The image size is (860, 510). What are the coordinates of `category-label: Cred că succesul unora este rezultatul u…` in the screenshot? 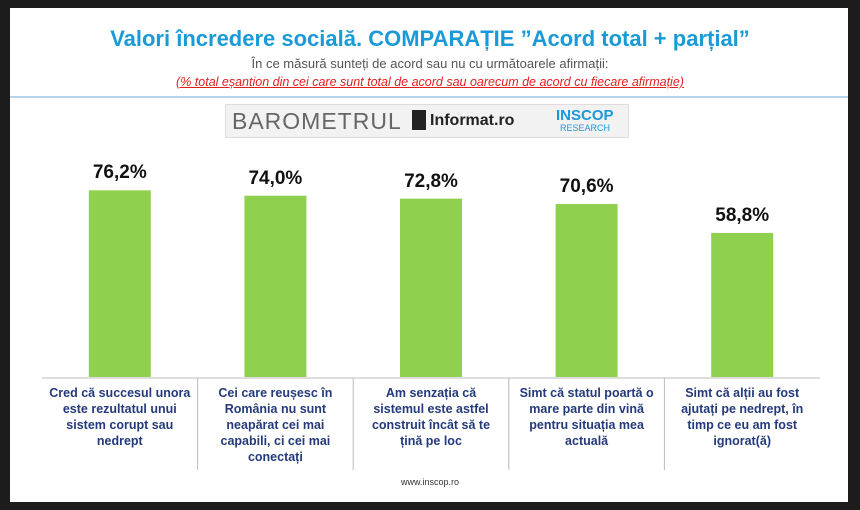 It's located at (120, 417).